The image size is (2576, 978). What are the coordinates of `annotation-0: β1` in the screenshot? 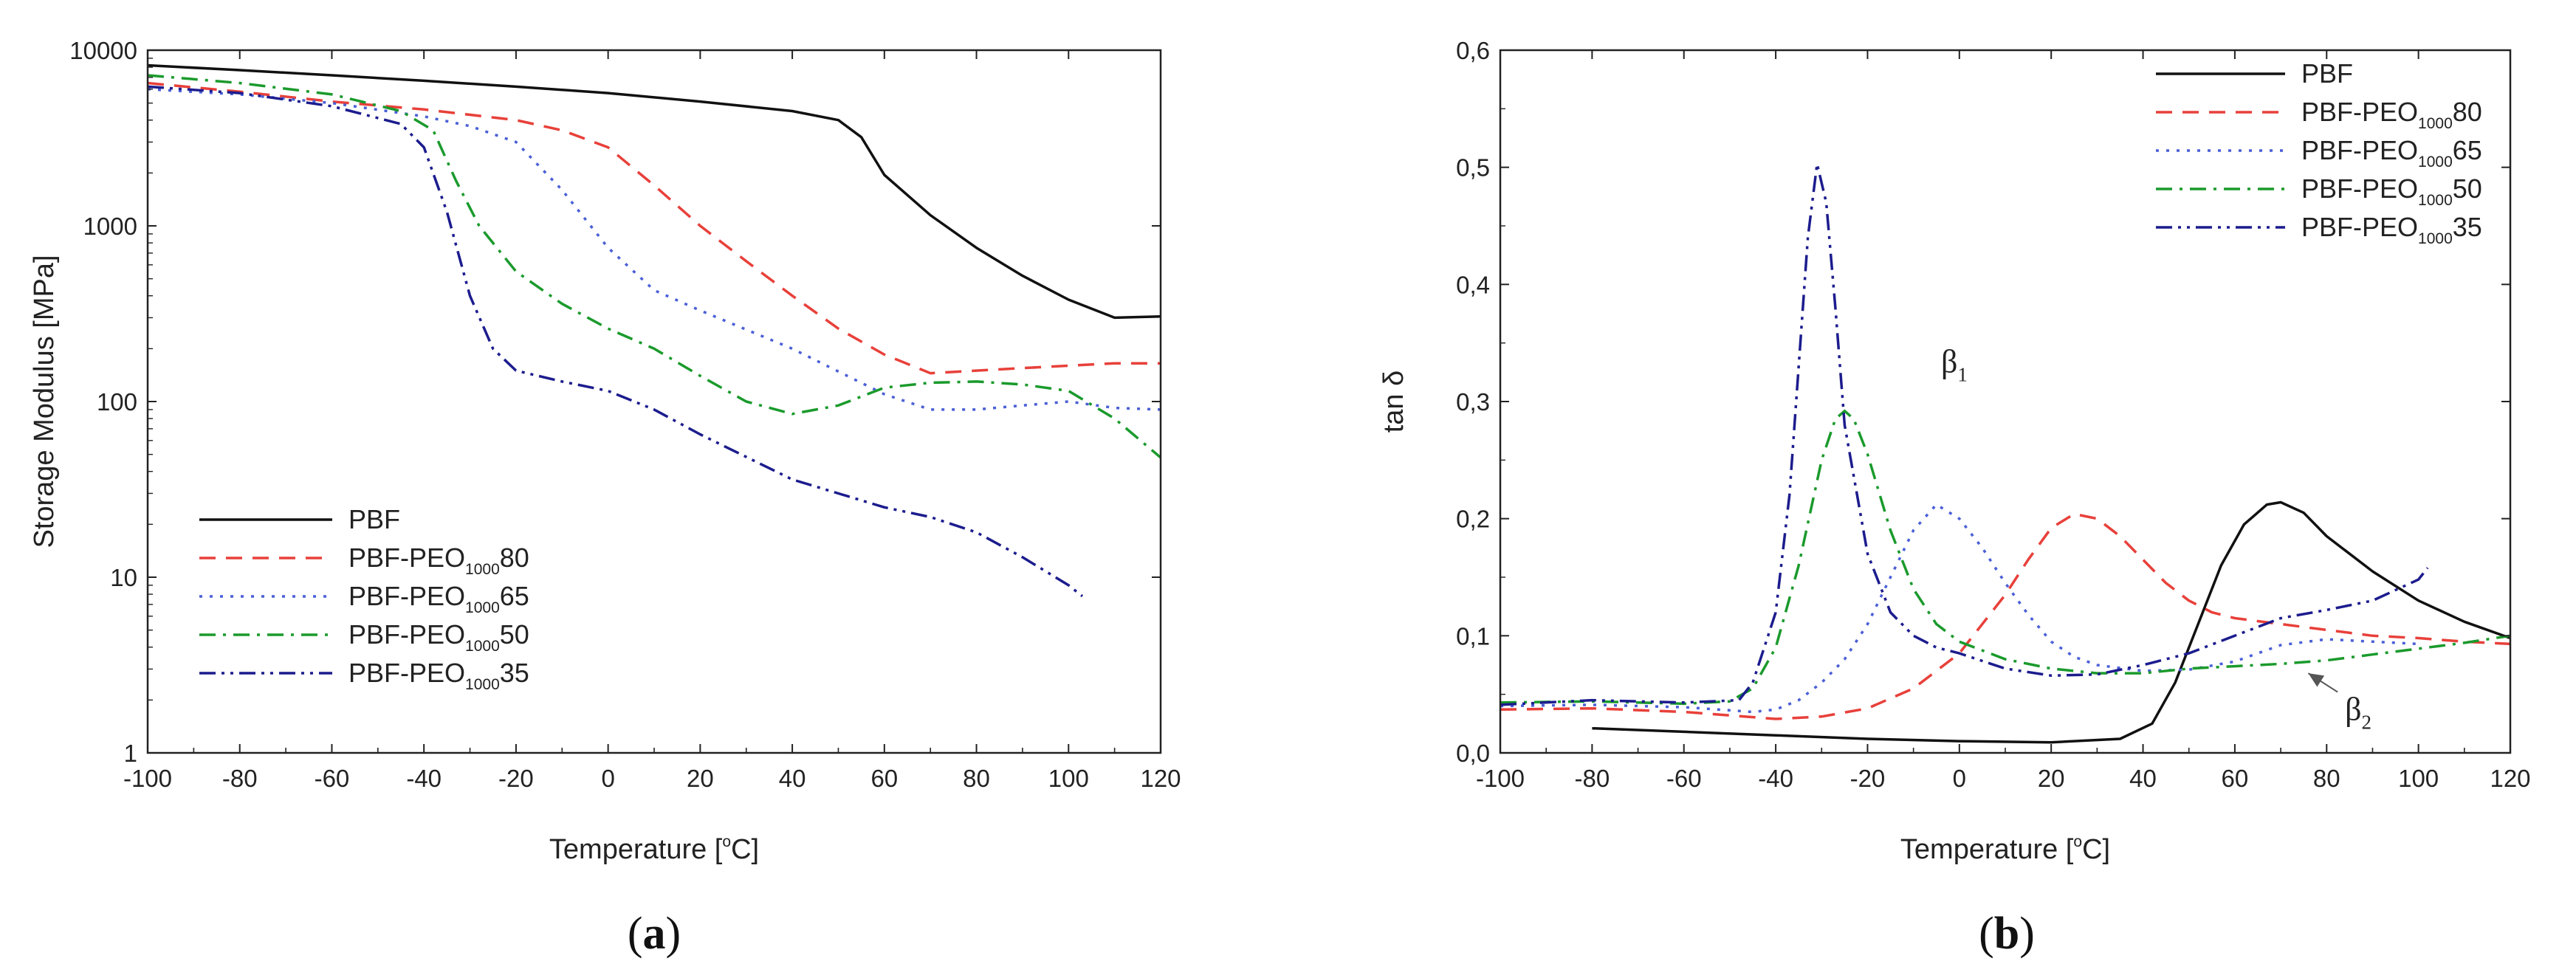 It's located at (1954, 364).